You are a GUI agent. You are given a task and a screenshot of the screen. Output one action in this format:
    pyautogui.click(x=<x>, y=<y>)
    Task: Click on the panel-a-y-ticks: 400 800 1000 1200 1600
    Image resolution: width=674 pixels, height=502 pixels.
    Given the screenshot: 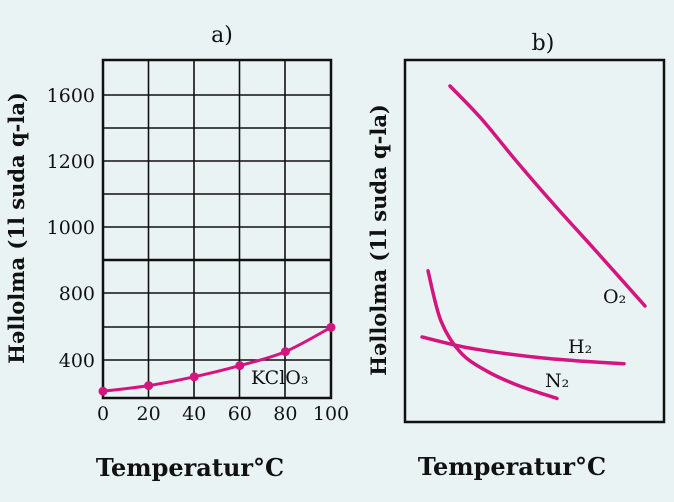 What is the action you would take?
    pyautogui.click(x=71, y=228)
    